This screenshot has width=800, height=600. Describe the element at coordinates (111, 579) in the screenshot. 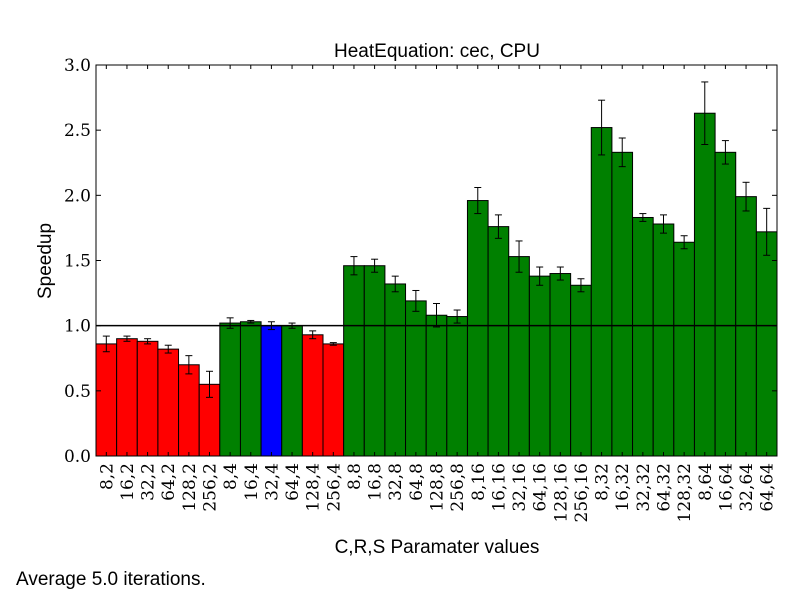

I see `iterations-footnote: Average 5.0 iterations.` at that location.